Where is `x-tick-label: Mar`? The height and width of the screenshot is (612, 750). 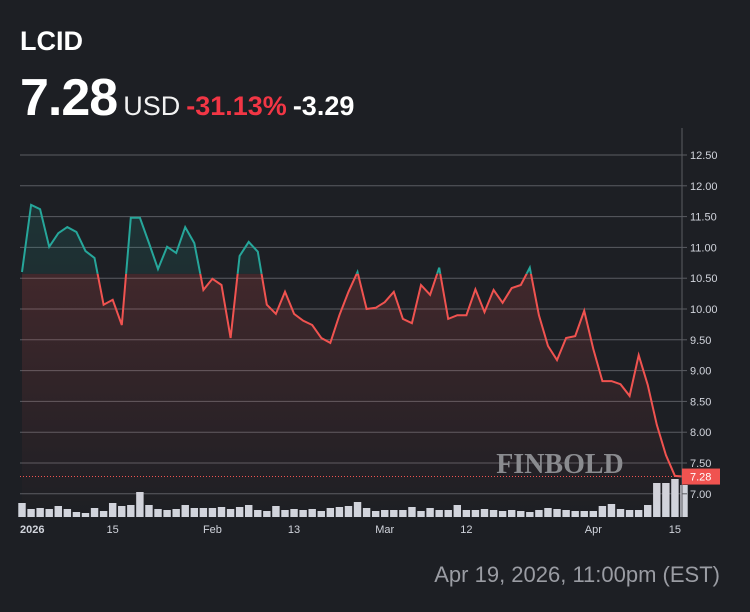 x-tick-label: Mar is located at coordinates (384, 530).